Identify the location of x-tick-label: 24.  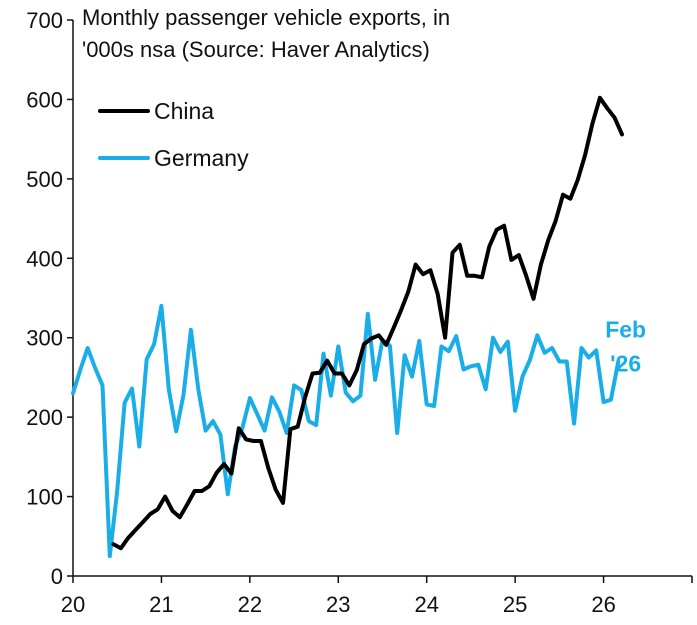
(426, 604).